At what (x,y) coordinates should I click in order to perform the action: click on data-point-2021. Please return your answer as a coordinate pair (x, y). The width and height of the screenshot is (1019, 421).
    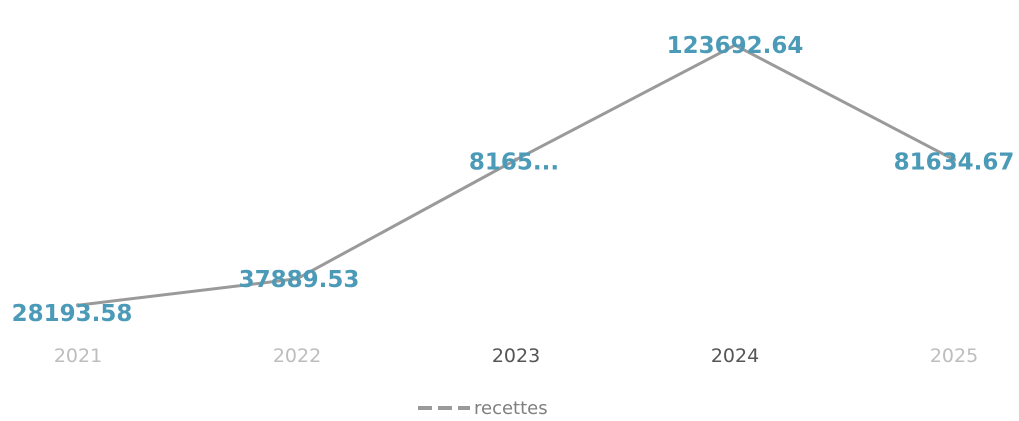
    Looking at the image, I should click on (78, 305).